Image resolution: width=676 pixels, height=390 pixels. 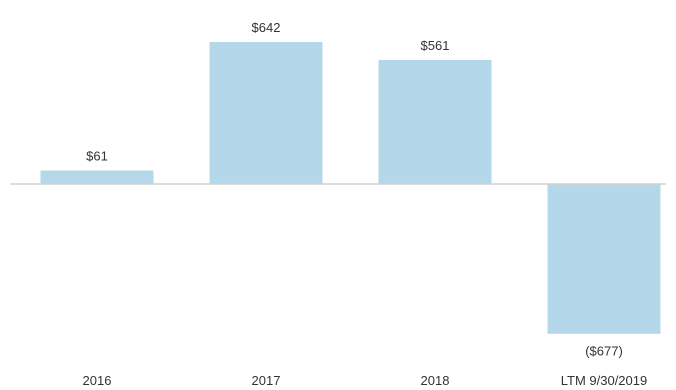 What do you see at coordinates (435, 121) in the screenshot?
I see `bar-2018` at bounding box center [435, 121].